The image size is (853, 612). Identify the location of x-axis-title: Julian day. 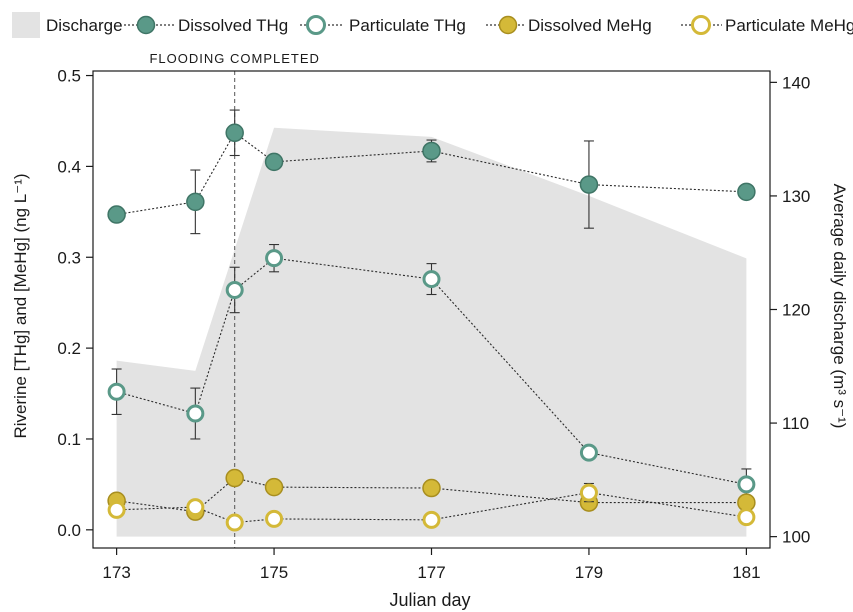
(429, 600).